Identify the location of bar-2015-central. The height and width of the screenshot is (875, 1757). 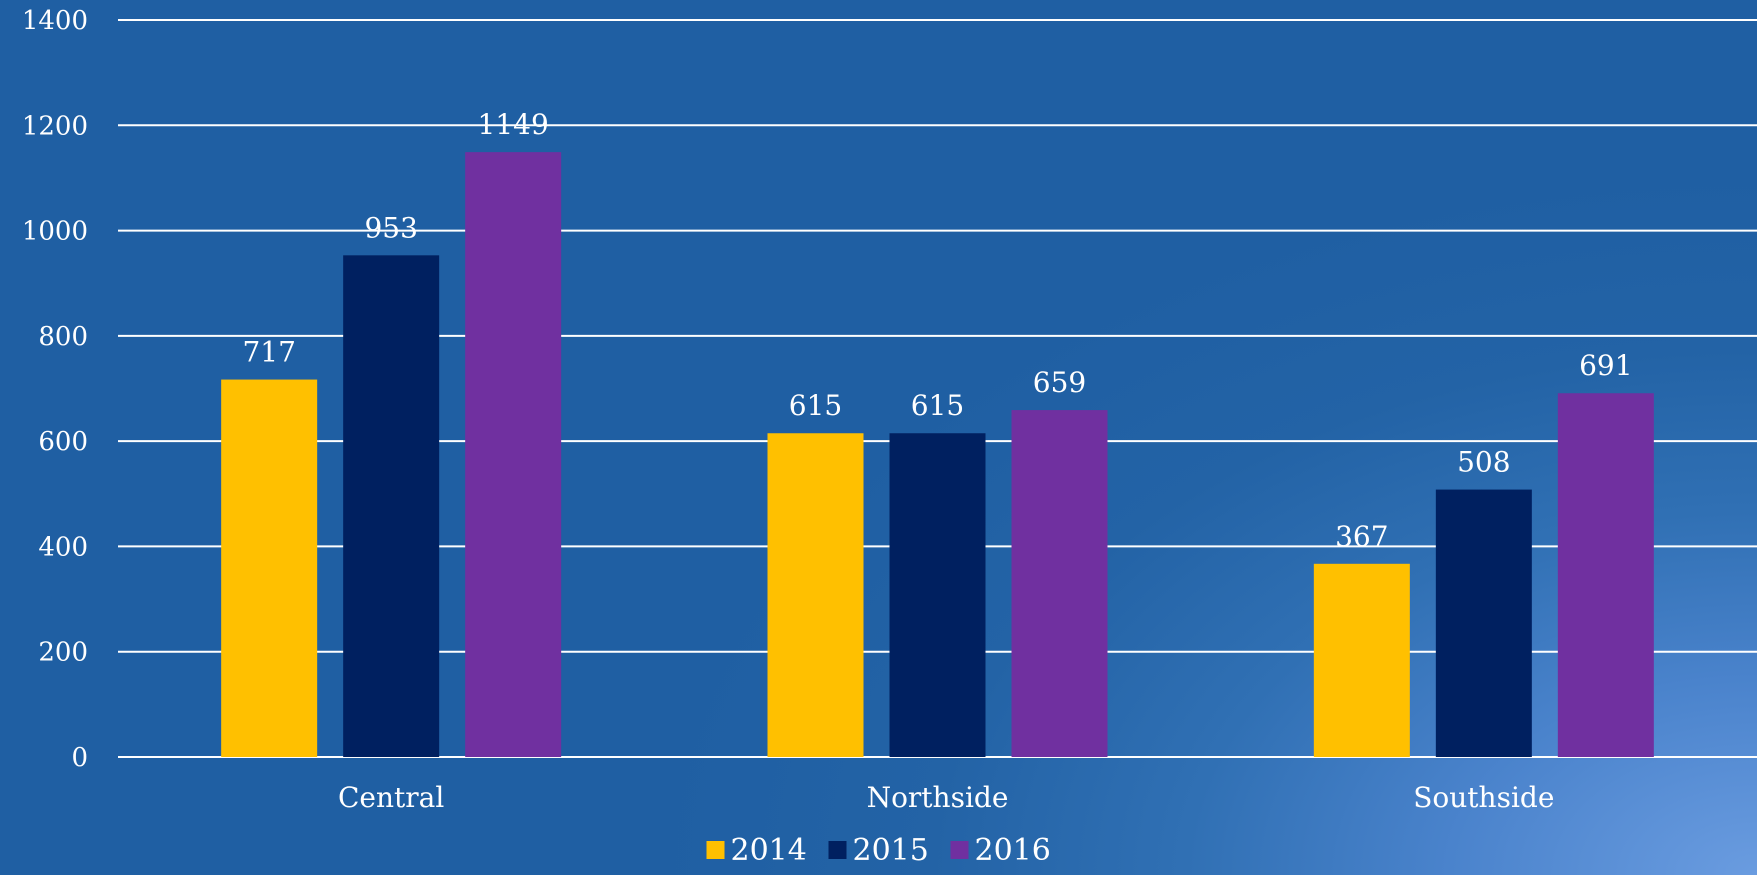
(391, 506).